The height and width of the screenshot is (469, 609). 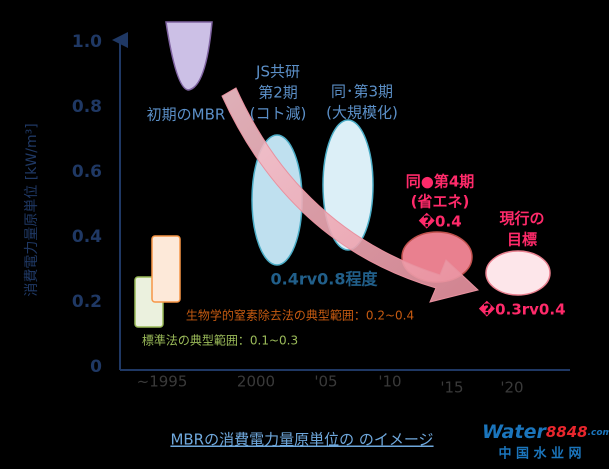 I want to click on target-ellipse, so click(x=518, y=273).